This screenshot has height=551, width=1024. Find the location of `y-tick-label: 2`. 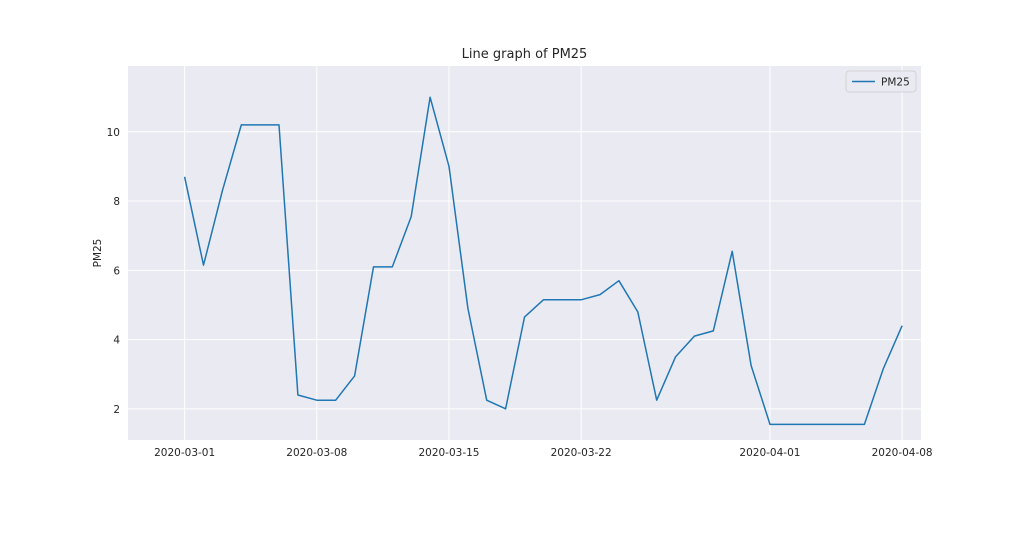

y-tick-label: 2 is located at coordinates (116, 410).